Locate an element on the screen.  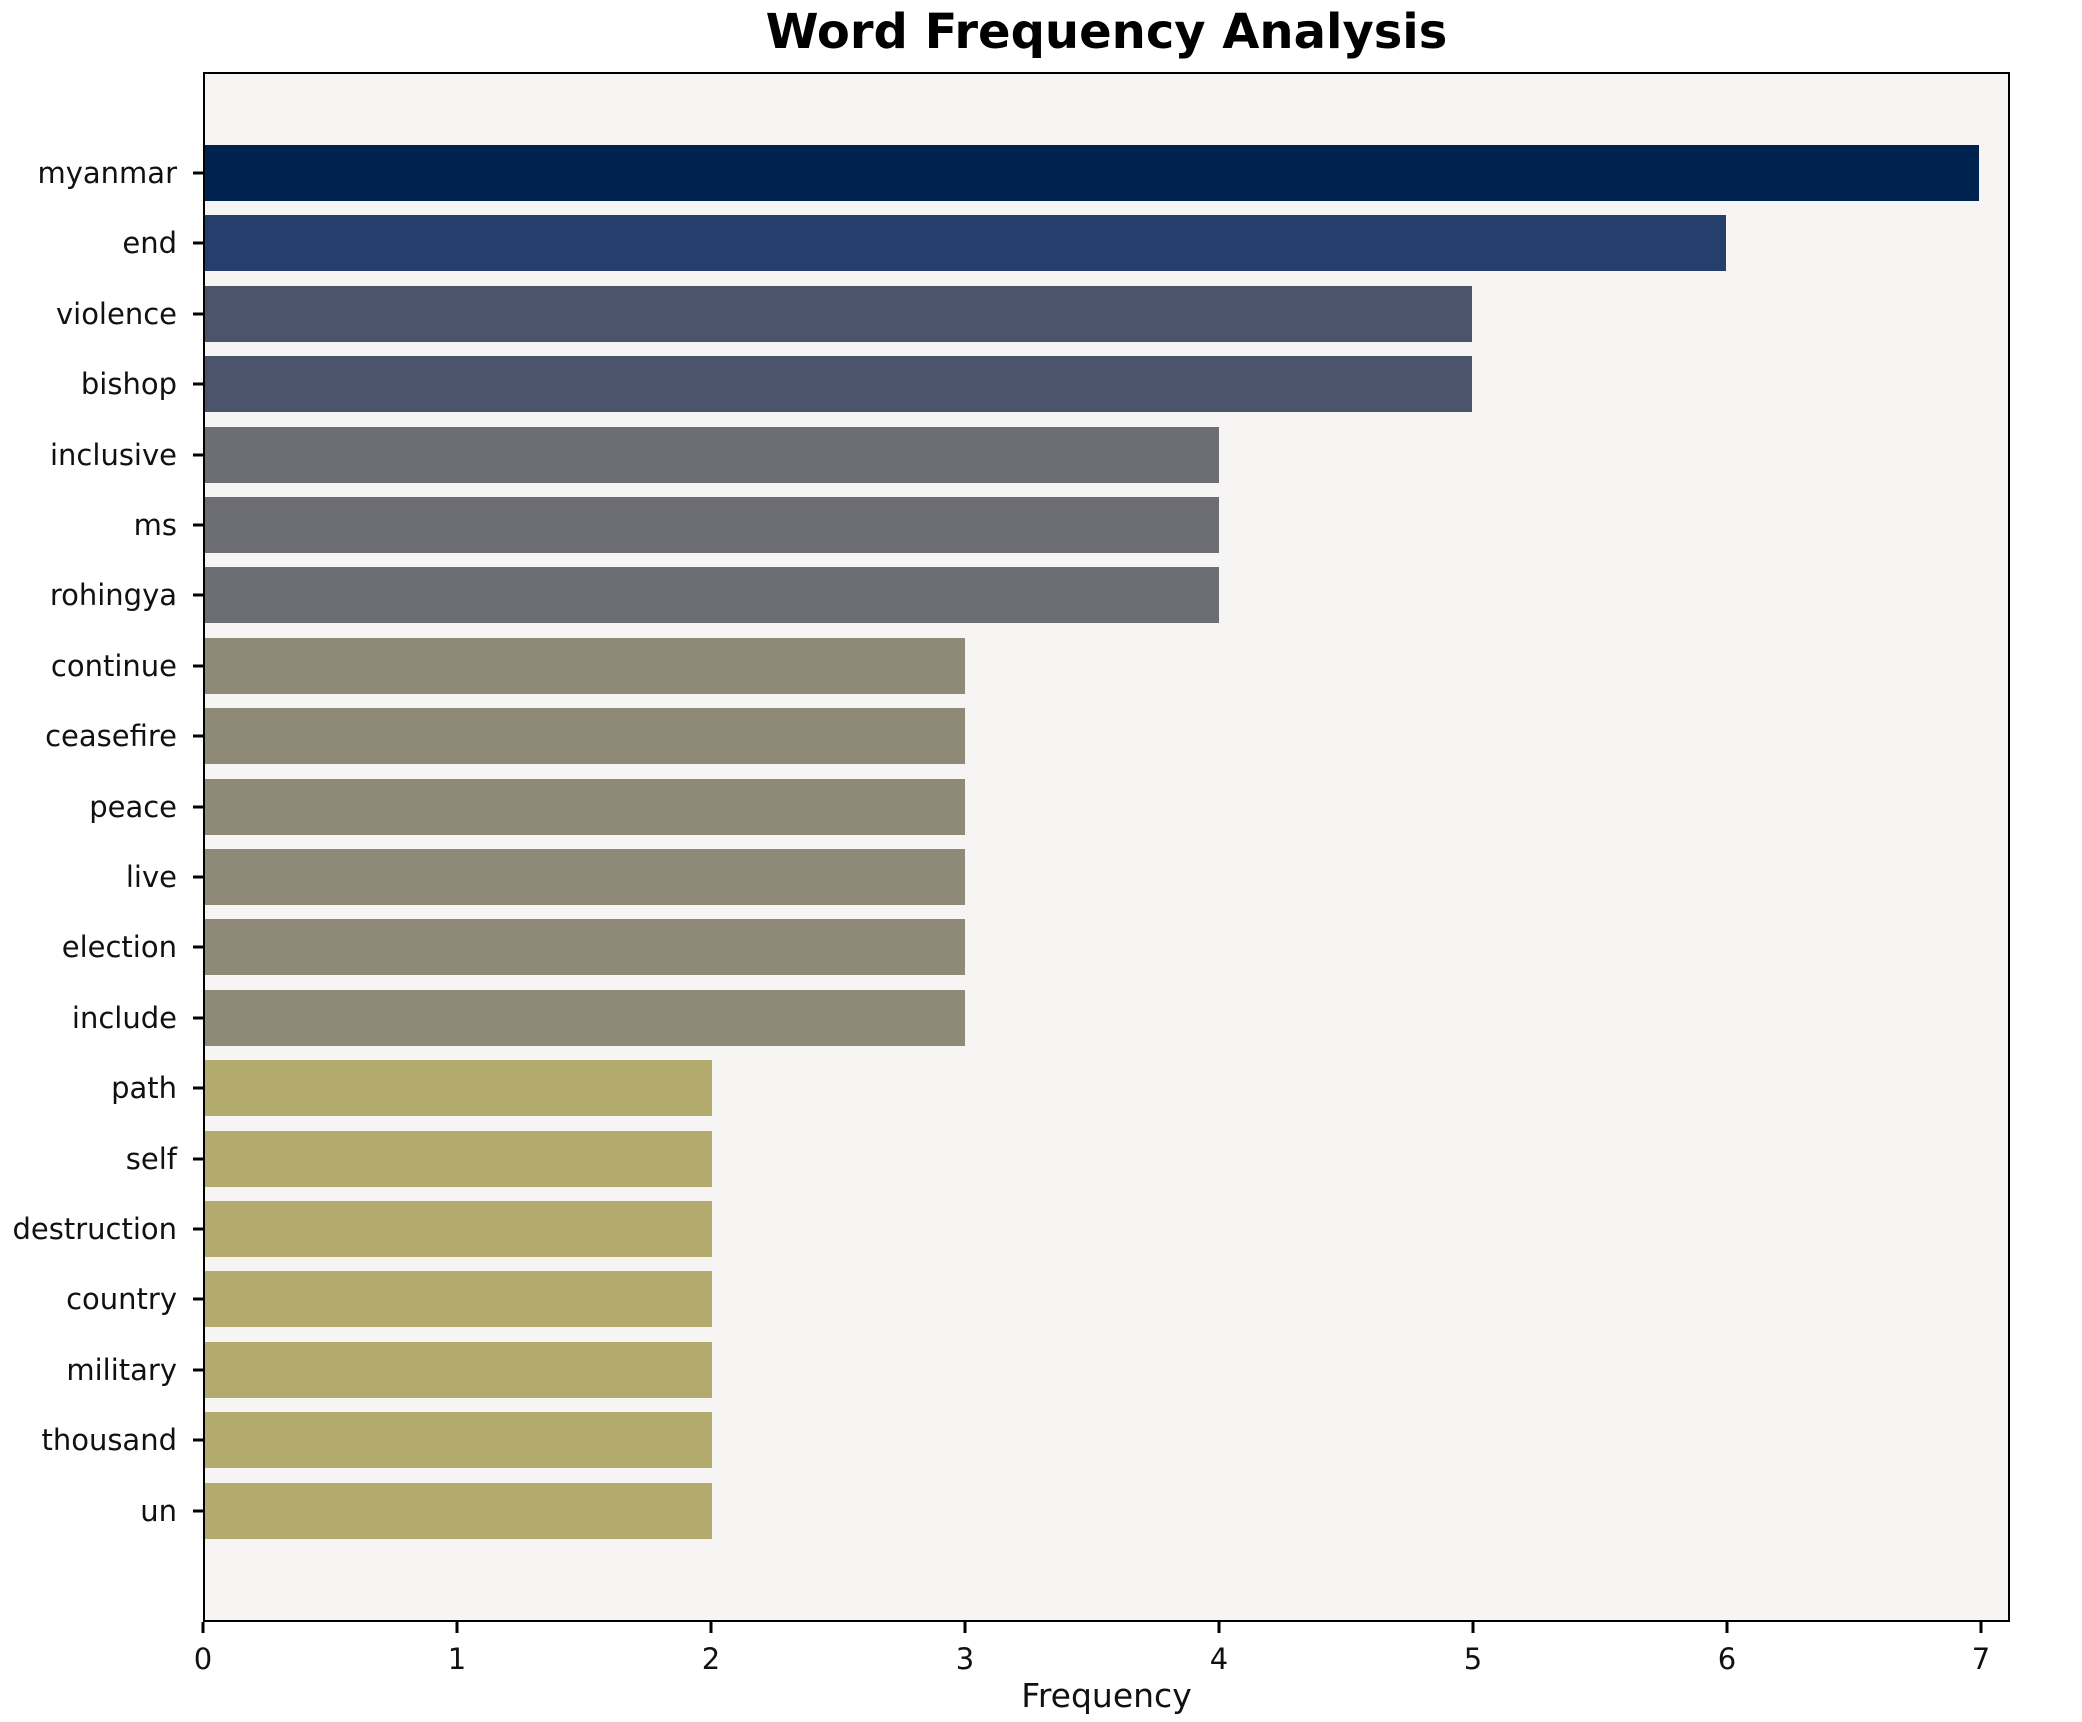
x-tick-label-3: 3 is located at coordinates (965, 1659).